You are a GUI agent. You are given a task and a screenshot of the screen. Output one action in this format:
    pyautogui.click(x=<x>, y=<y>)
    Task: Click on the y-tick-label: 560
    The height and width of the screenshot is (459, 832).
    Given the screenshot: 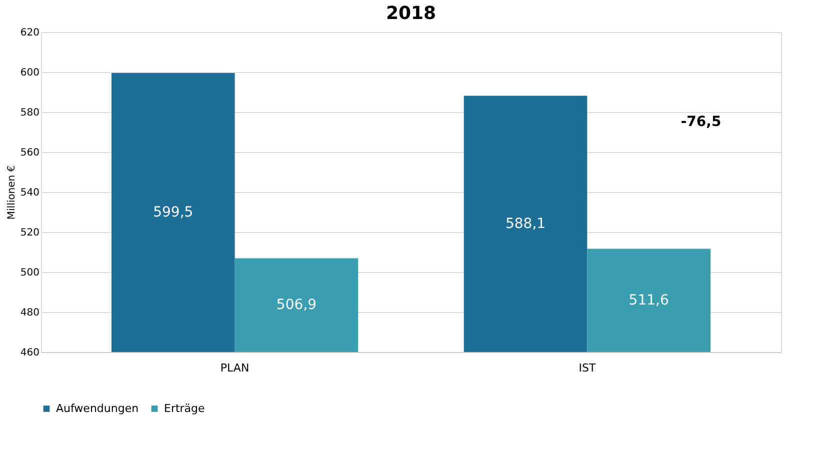 What is the action you would take?
    pyautogui.click(x=30, y=153)
    